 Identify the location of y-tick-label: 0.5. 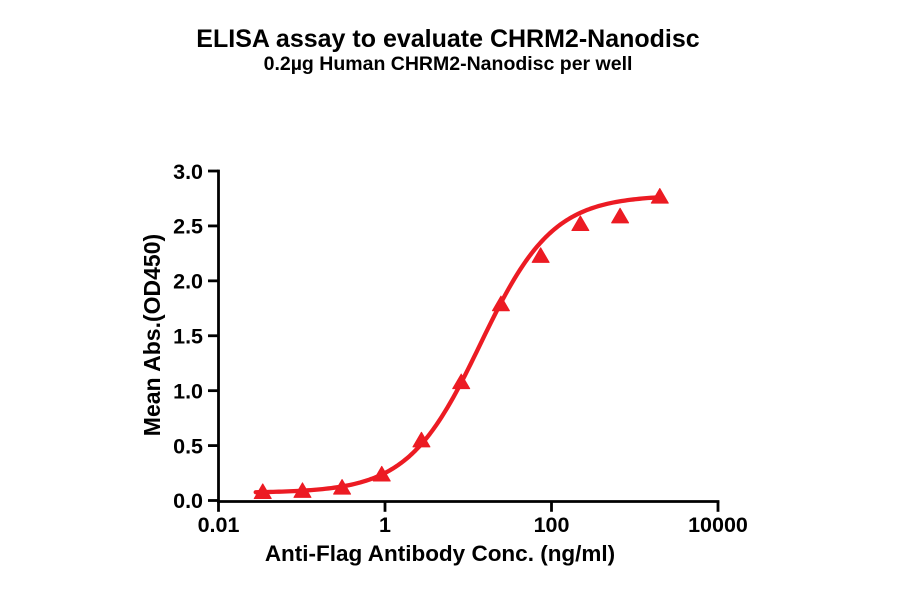
(188, 446).